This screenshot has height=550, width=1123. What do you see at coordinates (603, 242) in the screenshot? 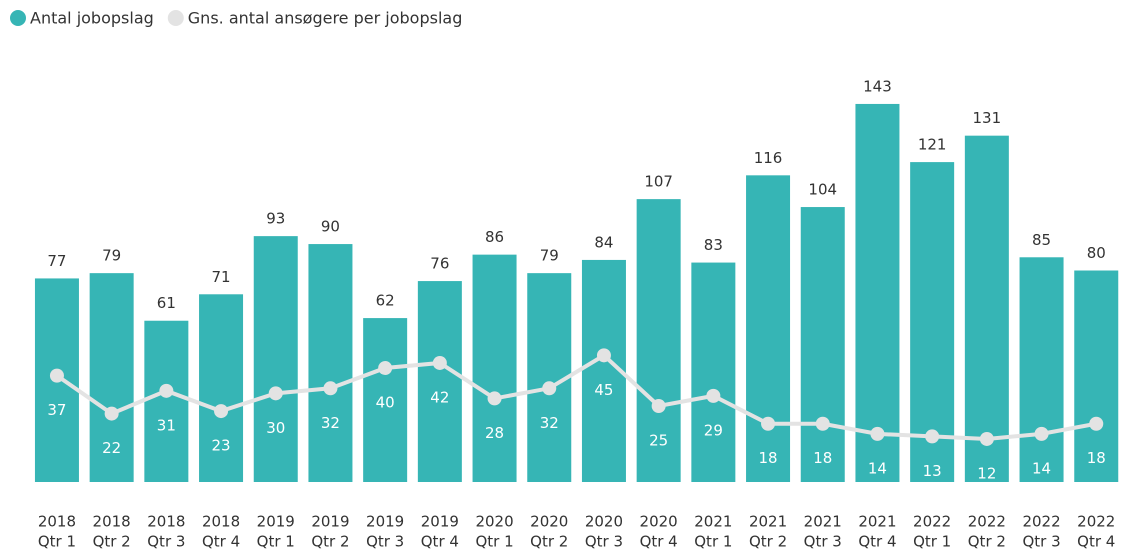
I see `bar-label: 84` at bounding box center [603, 242].